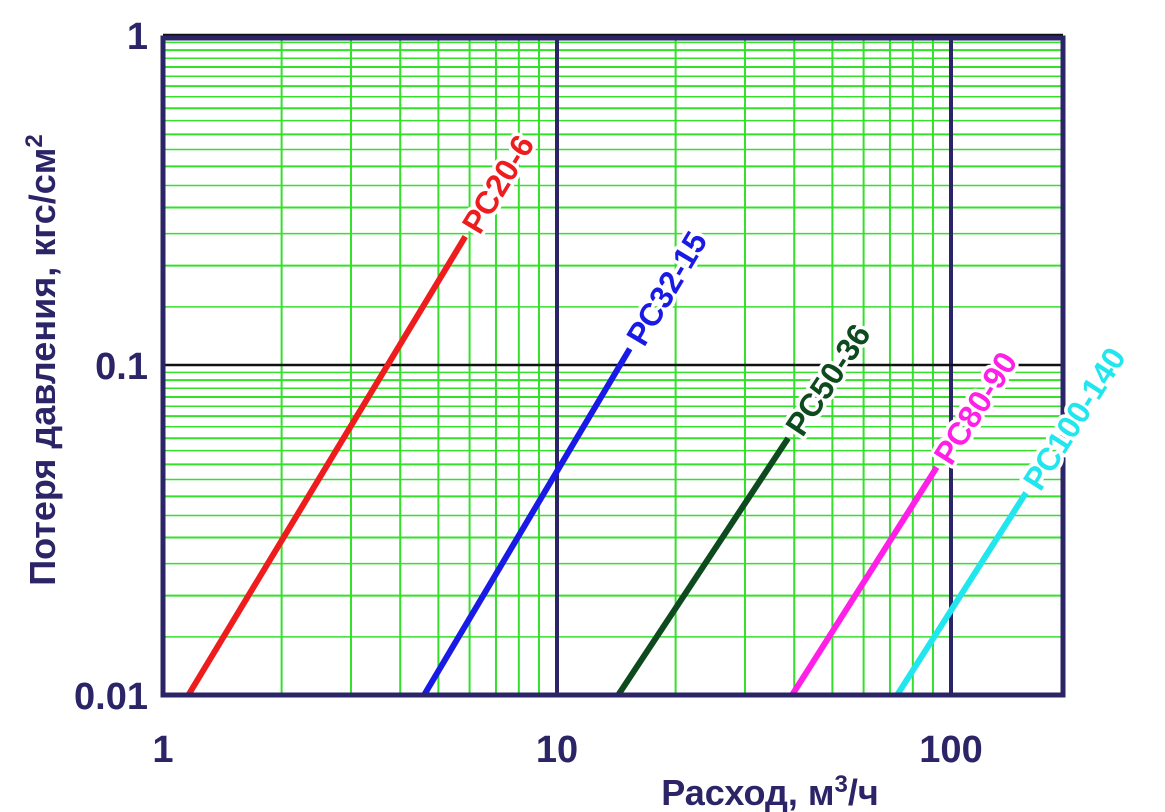 This screenshot has height=812, width=1165. What do you see at coordinates (557, 750) in the screenshot?
I see `x-tick-label-1: 10` at bounding box center [557, 750].